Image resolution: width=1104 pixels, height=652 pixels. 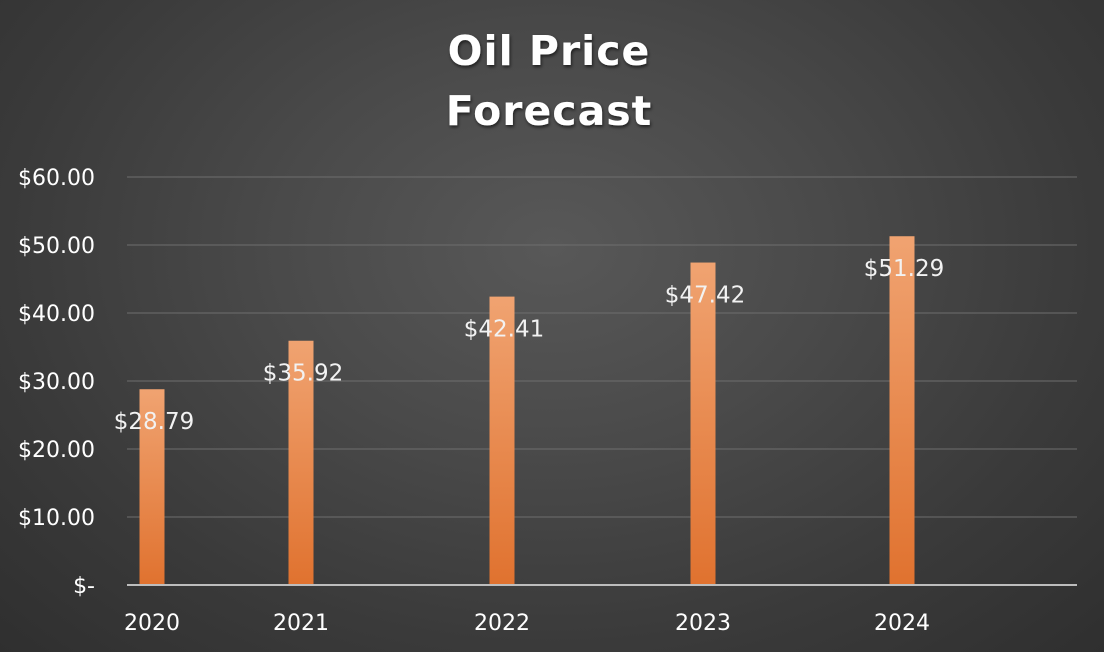 I want to click on data-label-2022: $42.41, so click(x=504, y=330).